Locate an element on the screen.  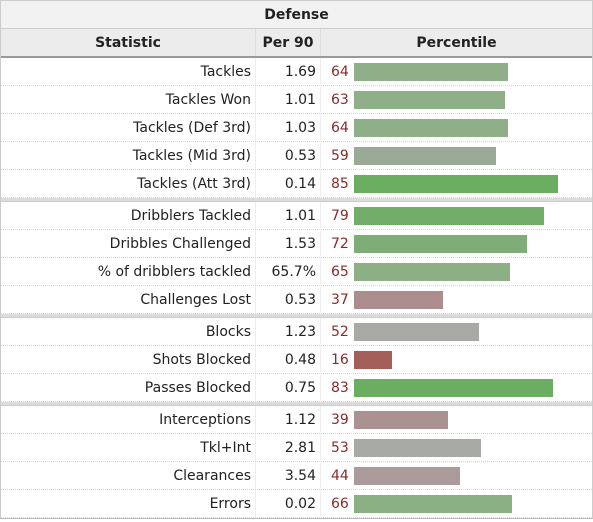
table-row: Tackles (Mid 3rd) 0.53 59 is located at coordinates (296, 156).